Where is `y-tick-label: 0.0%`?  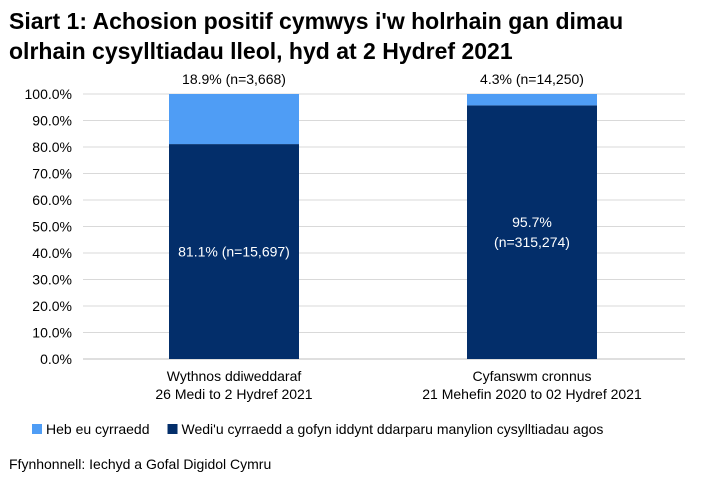
y-tick-label: 0.0% is located at coordinates (56, 359).